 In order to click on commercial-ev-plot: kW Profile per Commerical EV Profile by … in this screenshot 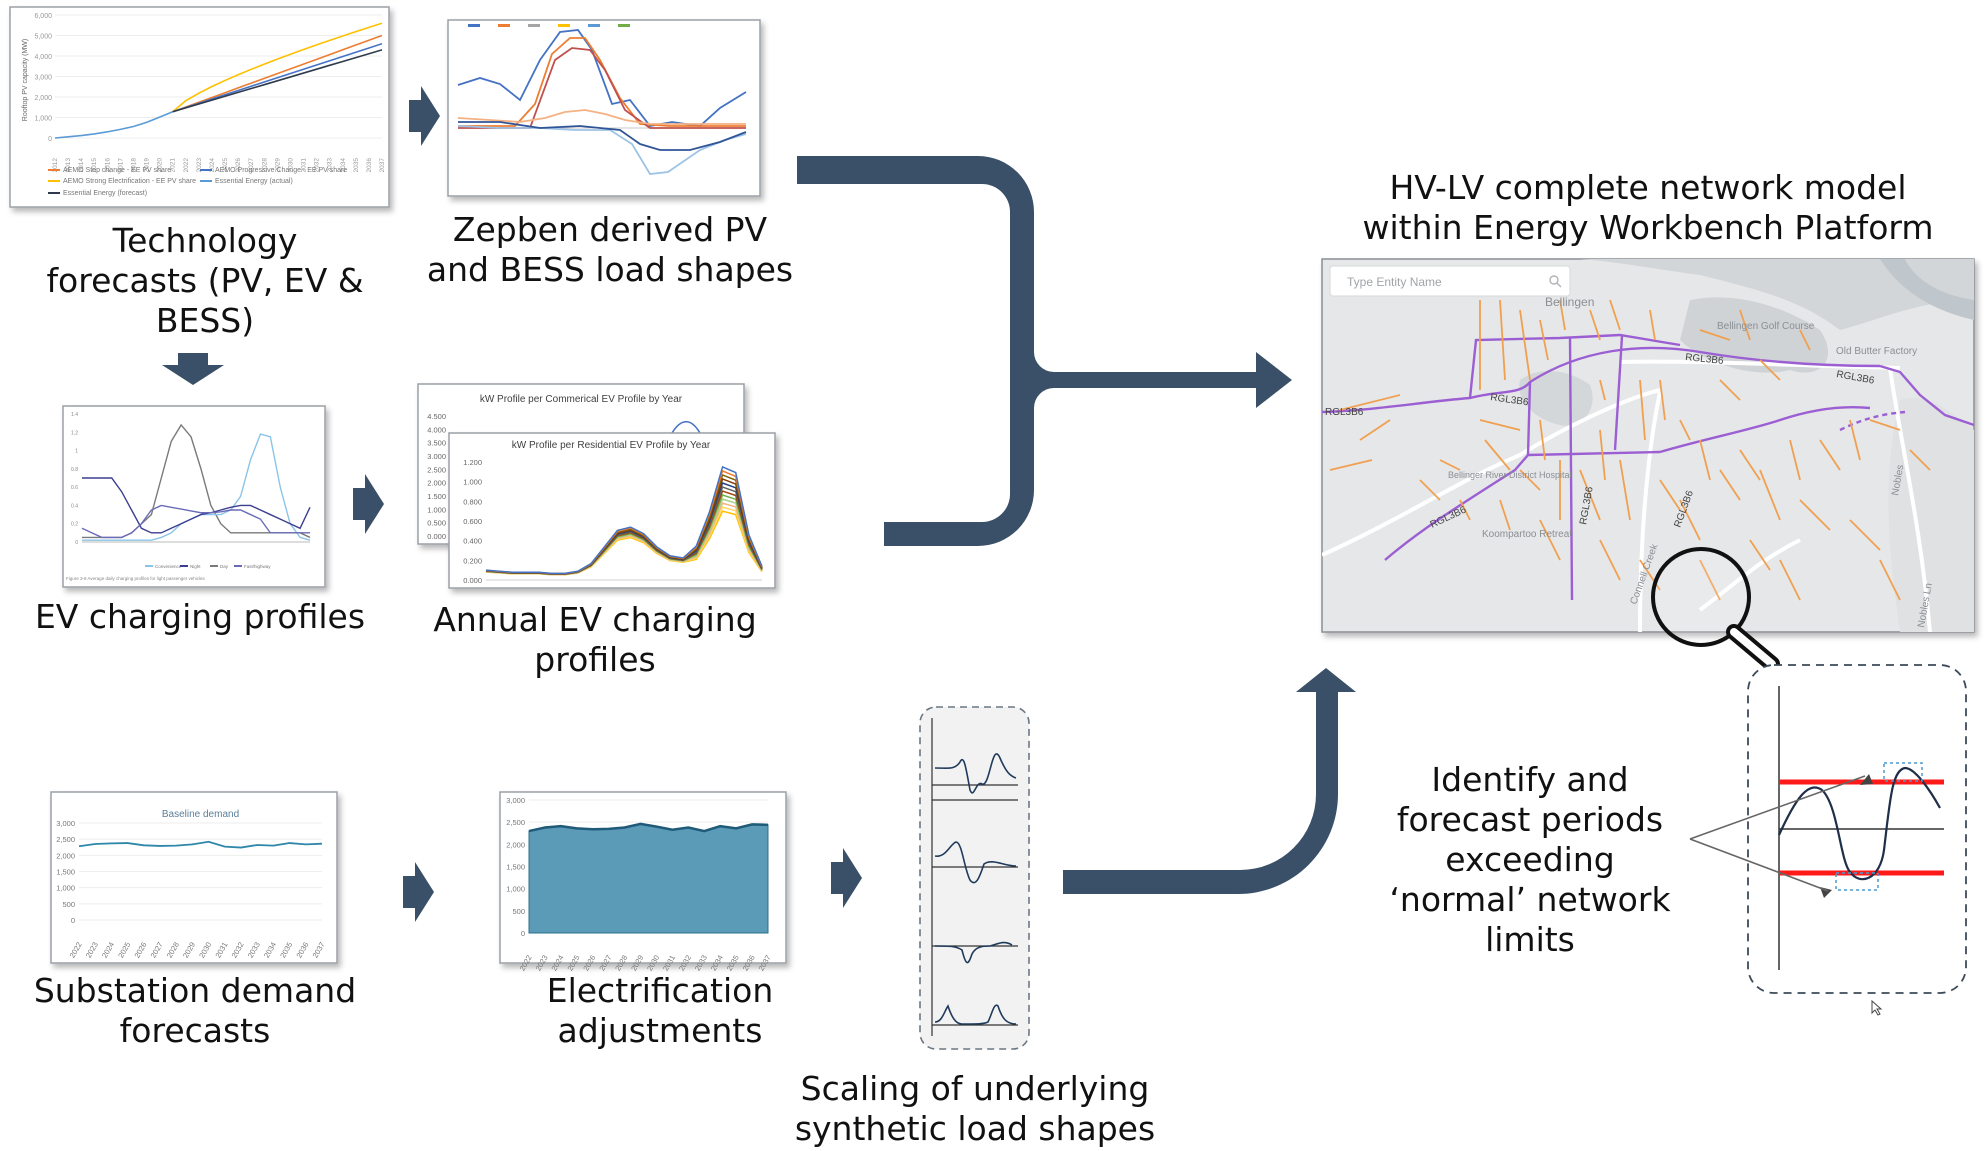, I will do `click(564, 467)`.